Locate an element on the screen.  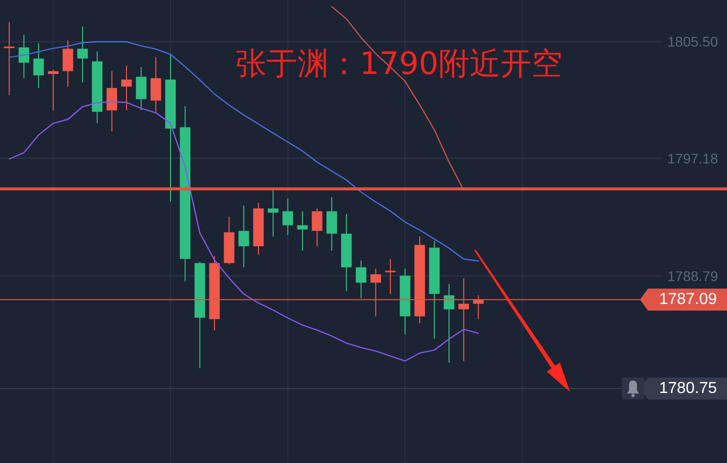
ref-line-label: 1780.75 is located at coordinates (688, 388).